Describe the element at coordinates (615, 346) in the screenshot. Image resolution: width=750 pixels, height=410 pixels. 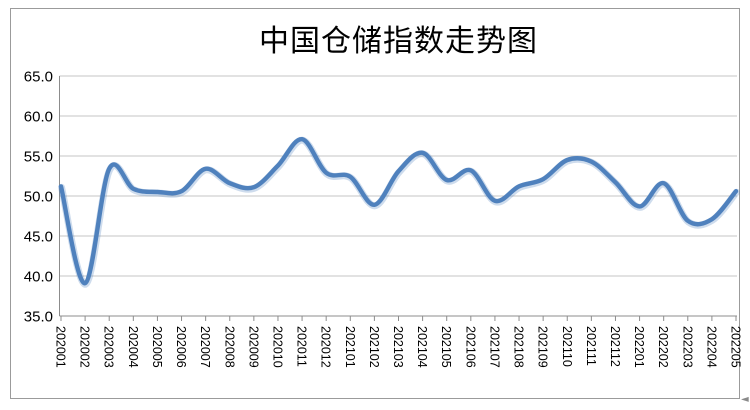
I see `x-axis-tick-label: 202112` at that location.